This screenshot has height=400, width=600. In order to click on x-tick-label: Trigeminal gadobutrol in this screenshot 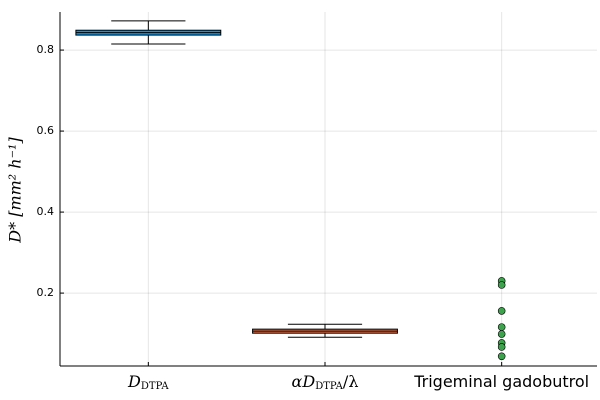, I will do `click(501, 381)`.